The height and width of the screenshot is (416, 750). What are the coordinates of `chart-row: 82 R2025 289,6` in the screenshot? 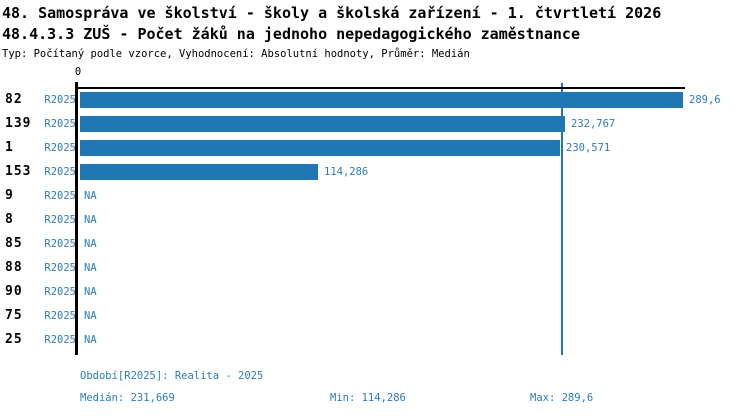 It's located at (375, 100).